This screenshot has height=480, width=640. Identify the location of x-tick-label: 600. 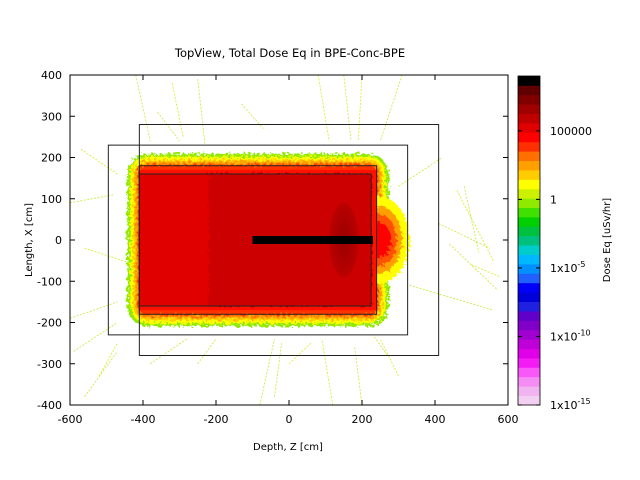
(508, 419).